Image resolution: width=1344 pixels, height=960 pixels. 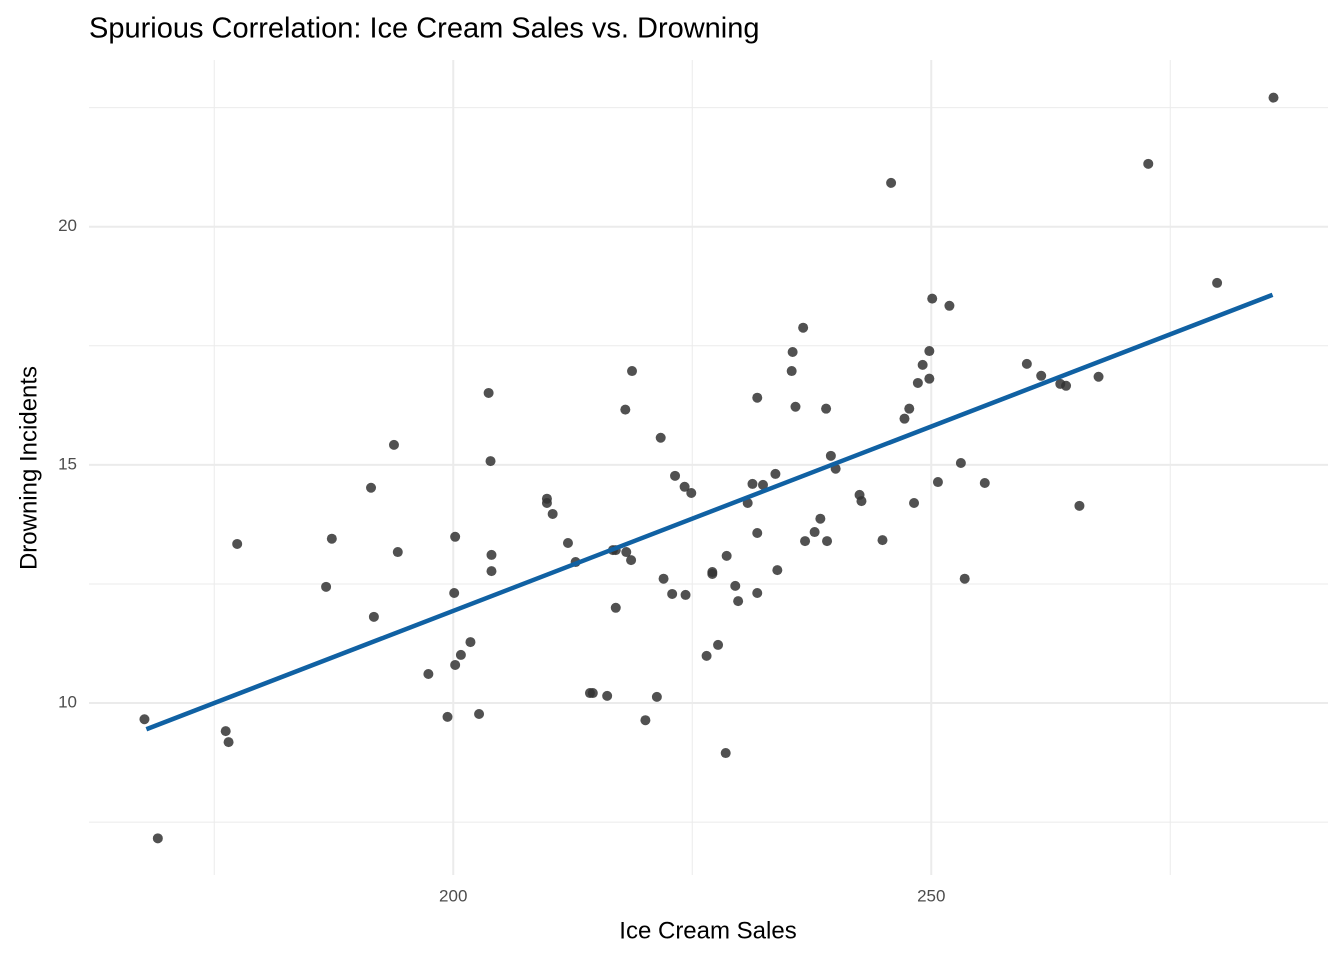 What do you see at coordinates (67, 702) in the screenshot?
I see `y-tick-label: 10` at bounding box center [67, 702].